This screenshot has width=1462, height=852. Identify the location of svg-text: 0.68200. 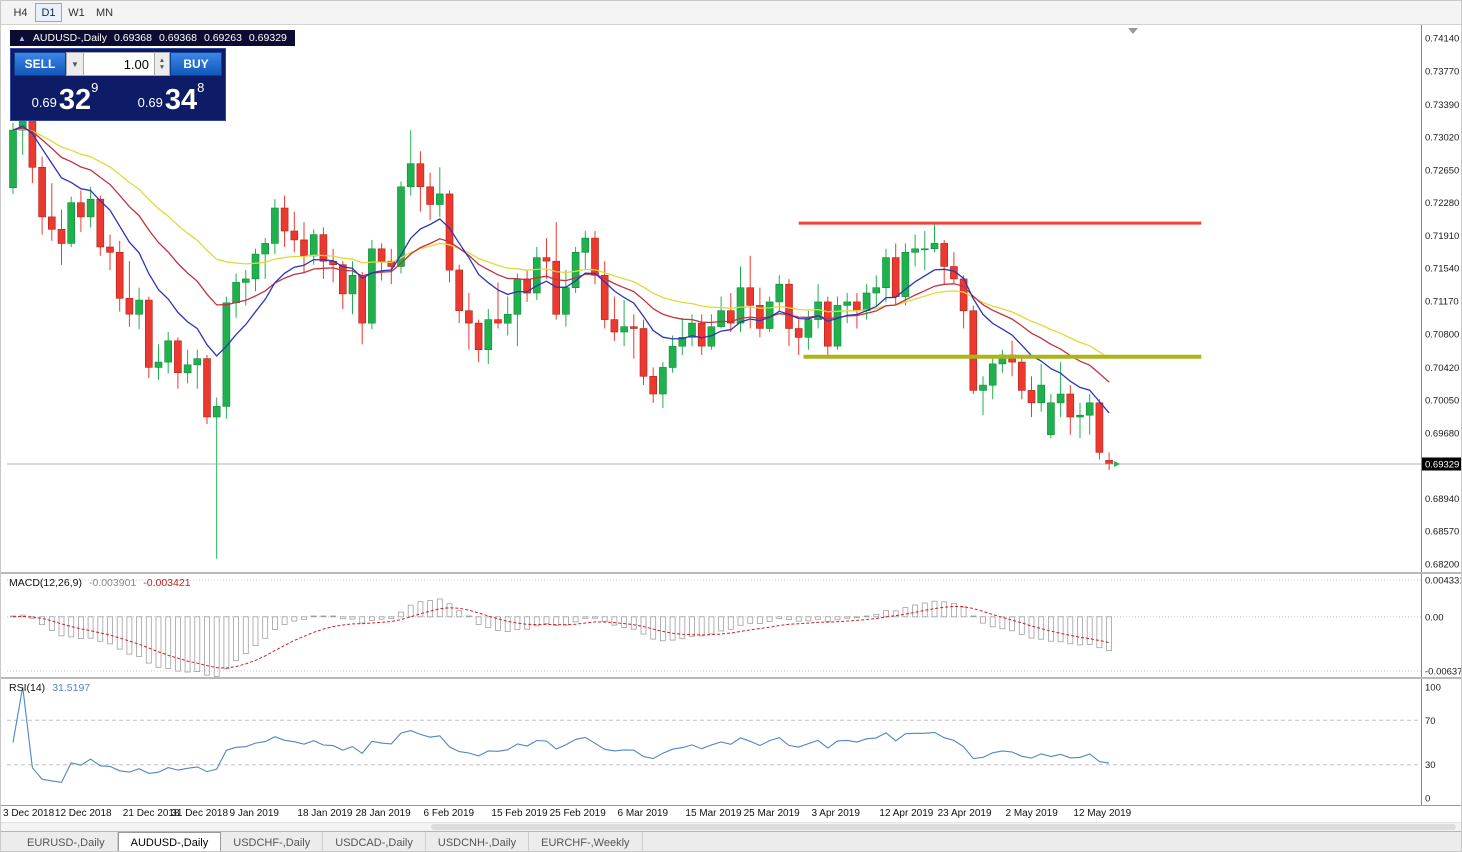
(1442, 565).